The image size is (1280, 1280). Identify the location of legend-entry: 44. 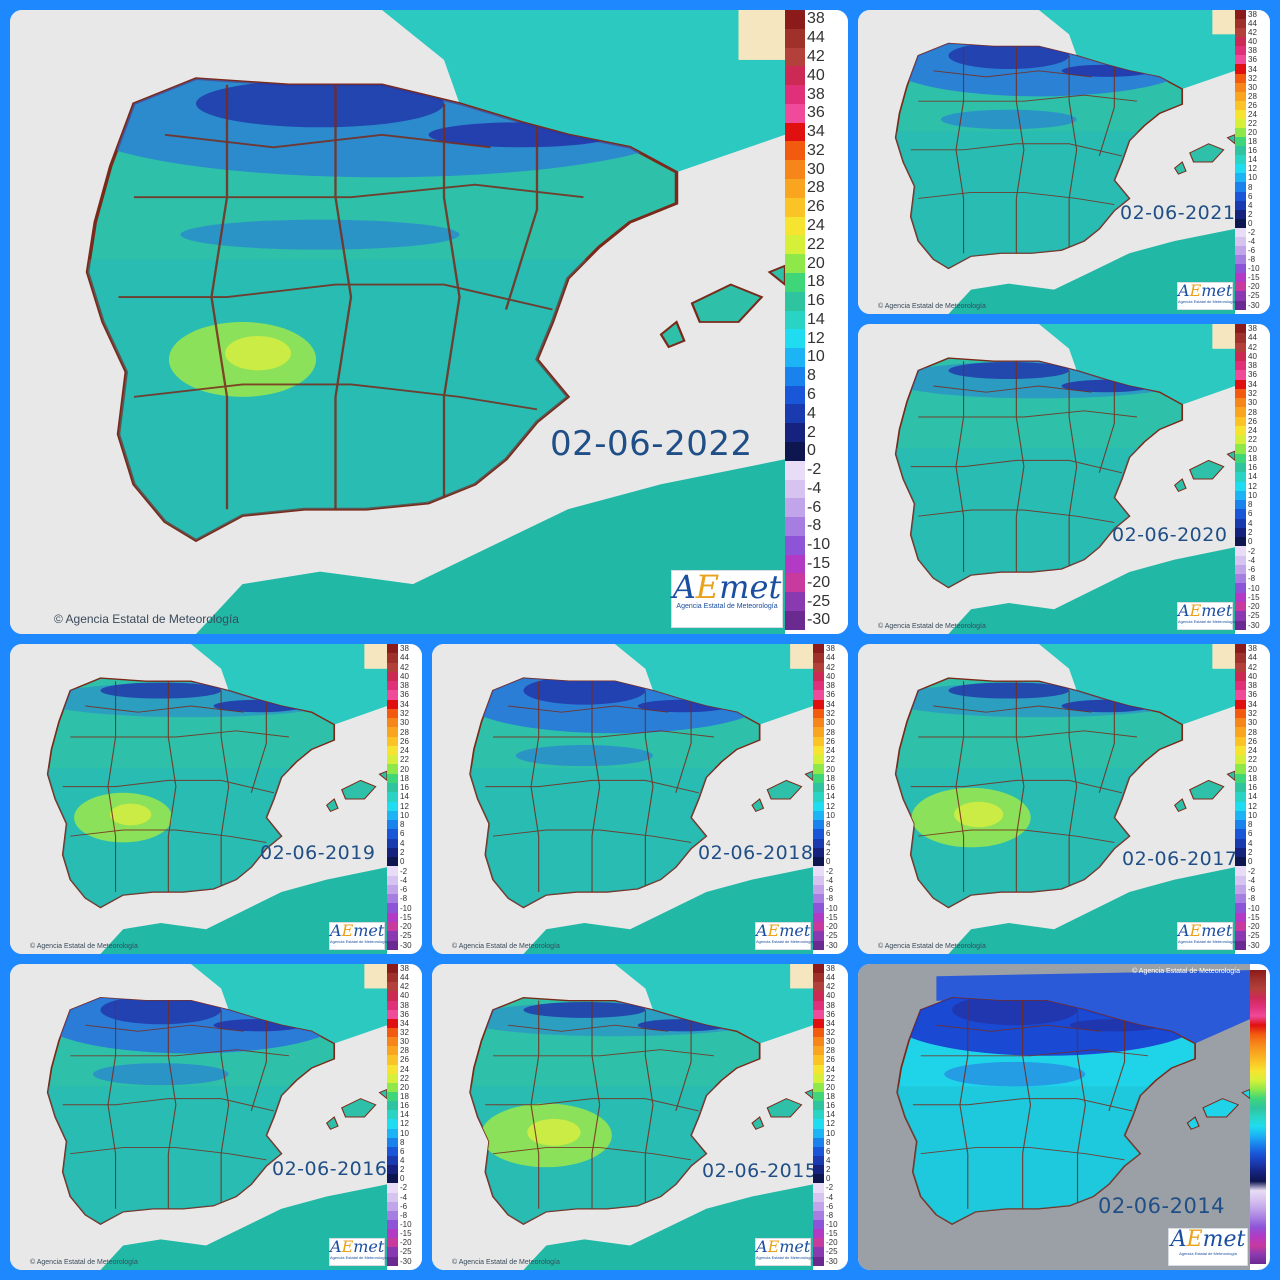
(830, 978).